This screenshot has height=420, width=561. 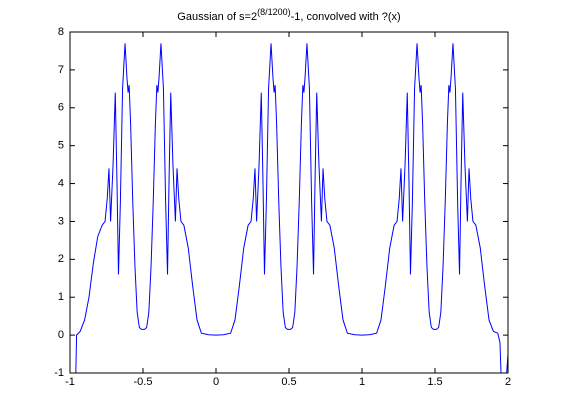 I want to click on y-tick-label: 7, so click(x=61, y=70).